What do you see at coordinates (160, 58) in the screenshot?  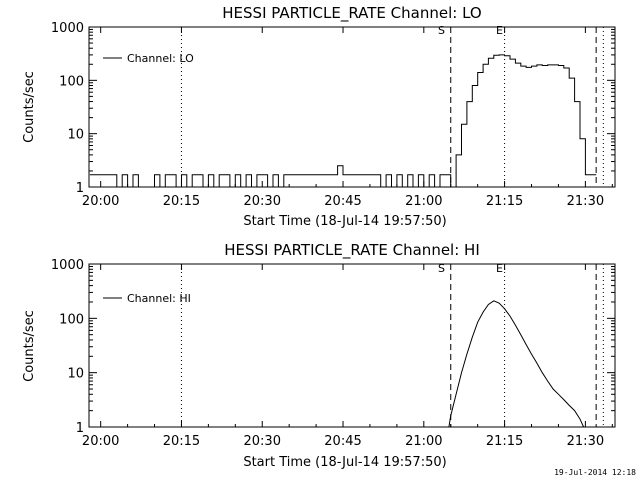 I see `legend-label-lo: Channel: LO` at bounding box center [160, 58].